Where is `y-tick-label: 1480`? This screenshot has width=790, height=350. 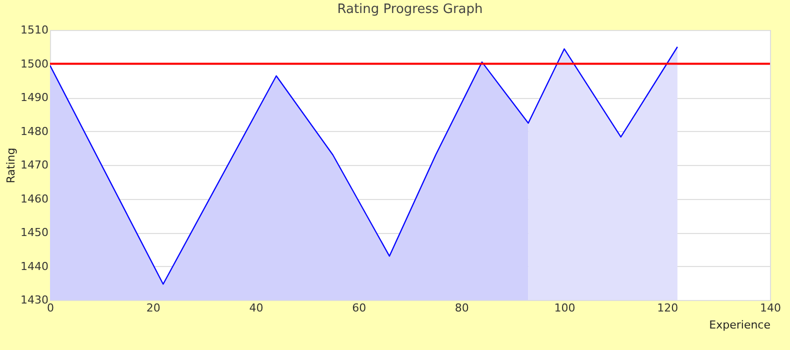 y-tick-label: 1480 is located at coordinates (34, 131).